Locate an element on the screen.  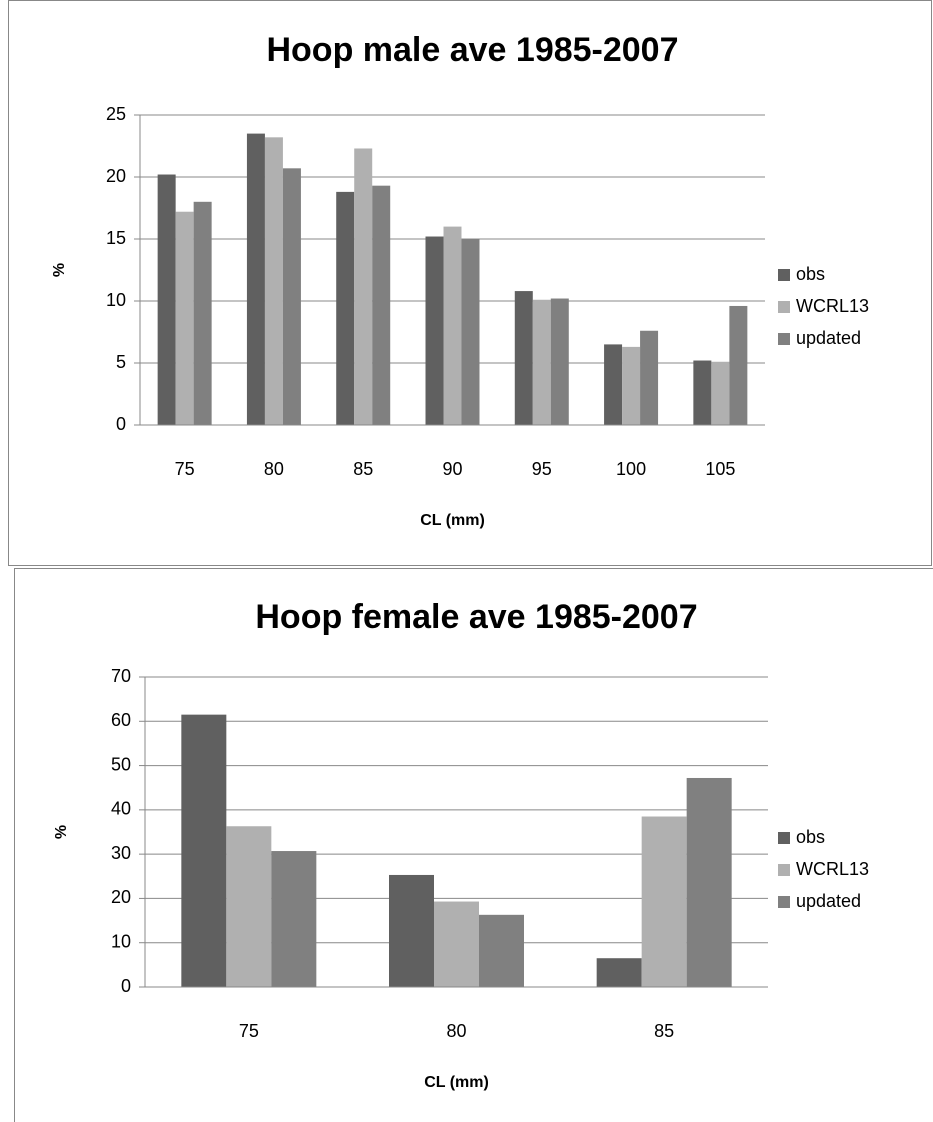
y-tick-label: 40 is located at coordinates (121, 809).